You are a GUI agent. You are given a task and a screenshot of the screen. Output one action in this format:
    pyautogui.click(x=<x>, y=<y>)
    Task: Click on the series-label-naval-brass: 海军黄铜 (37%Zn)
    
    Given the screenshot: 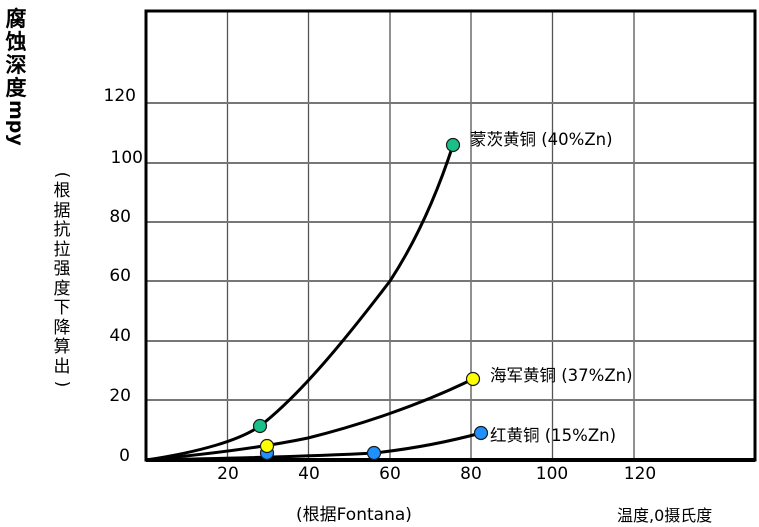 What is the action you would take?
    pyautogui.click(x=561, y=375)
    